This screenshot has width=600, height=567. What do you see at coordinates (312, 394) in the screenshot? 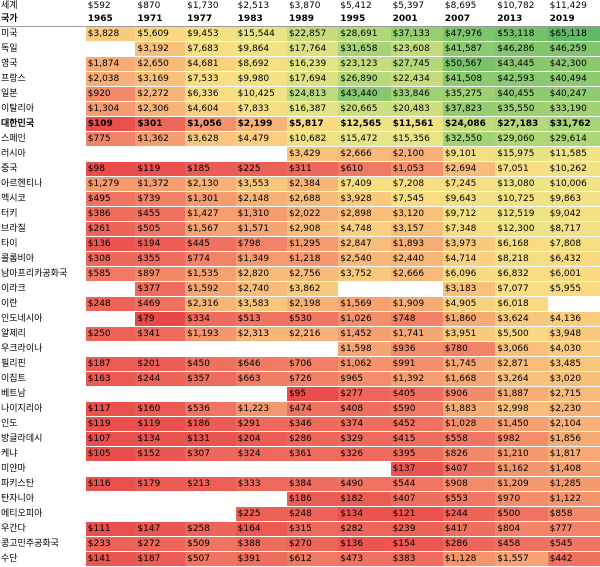
I see `gdp-value-cell: $95` at bounding box center [312, 394].